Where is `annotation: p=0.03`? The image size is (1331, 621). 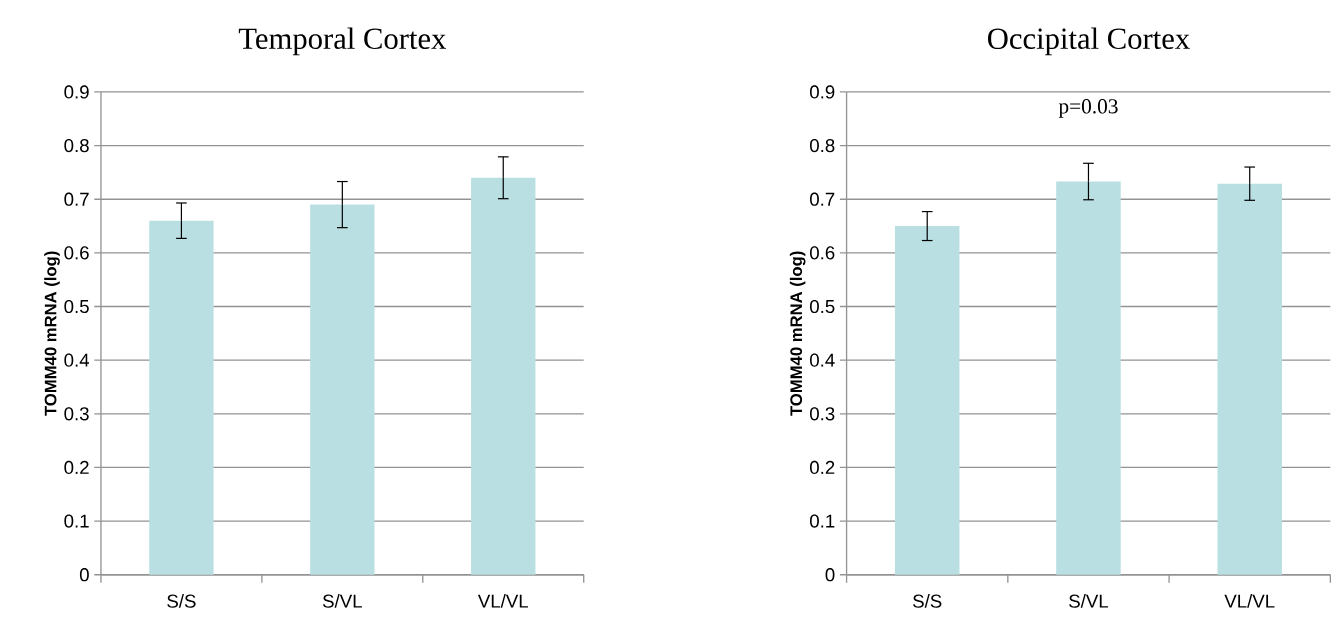 annotation: p=0.03 is located at coordinates (1088, 108).